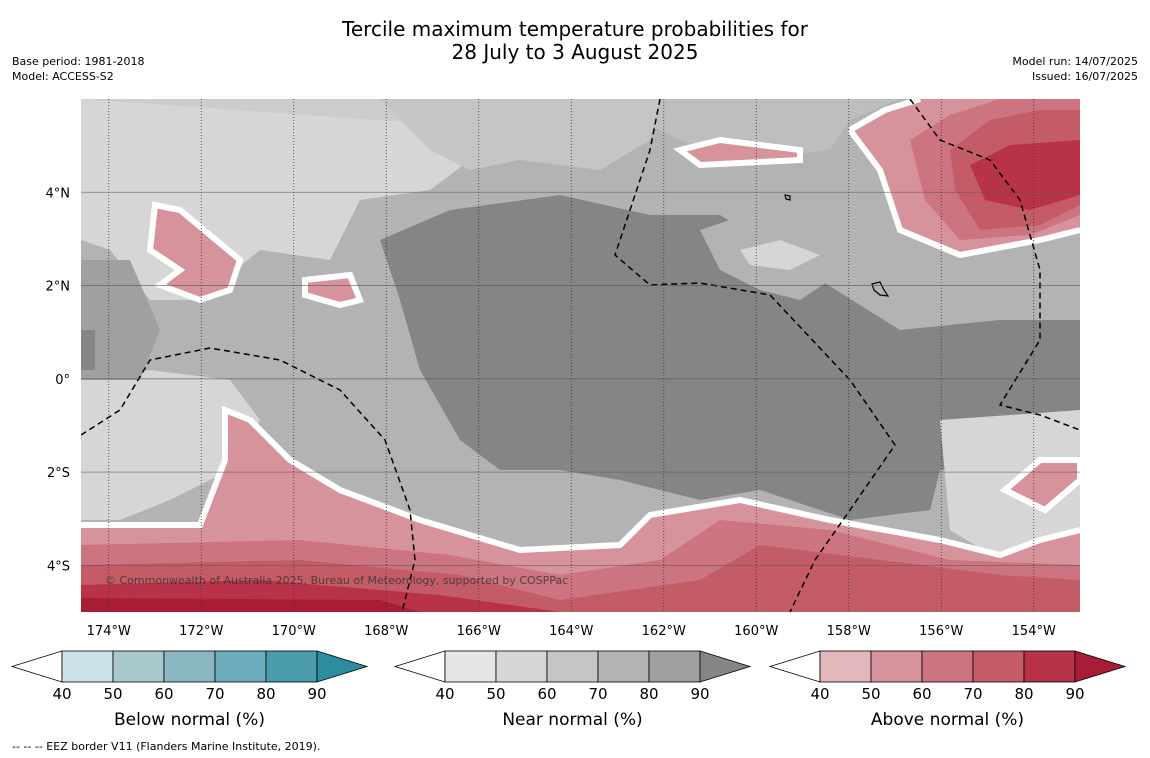 The height and width of the screenshot is (758, 1150). Describe the element at coordinates (120, 320) in the screenshot. I see `near-80-west` at that location.